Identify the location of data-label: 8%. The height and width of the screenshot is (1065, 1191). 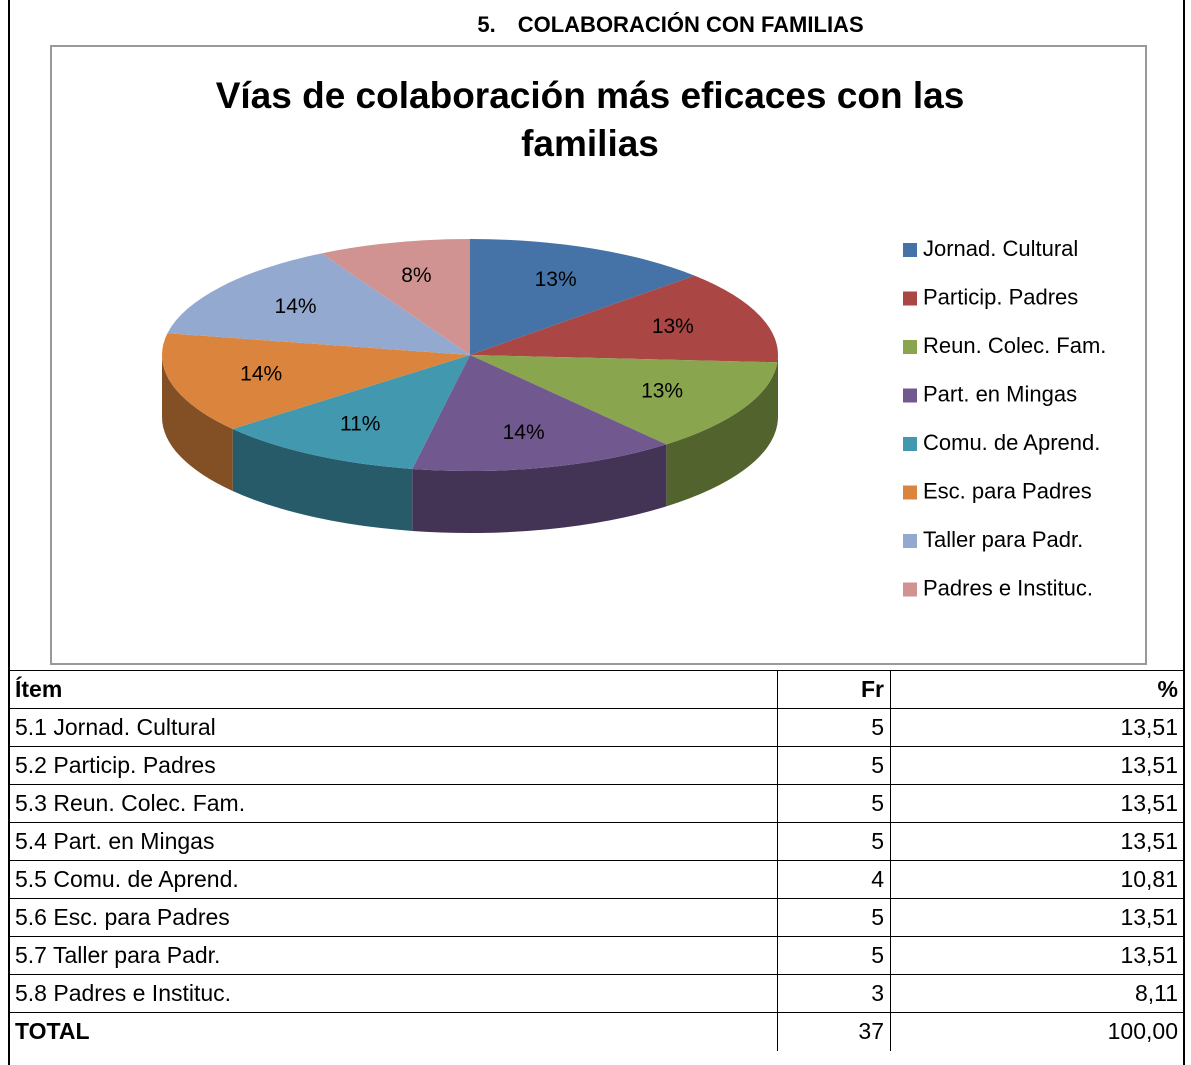
(416, 275).